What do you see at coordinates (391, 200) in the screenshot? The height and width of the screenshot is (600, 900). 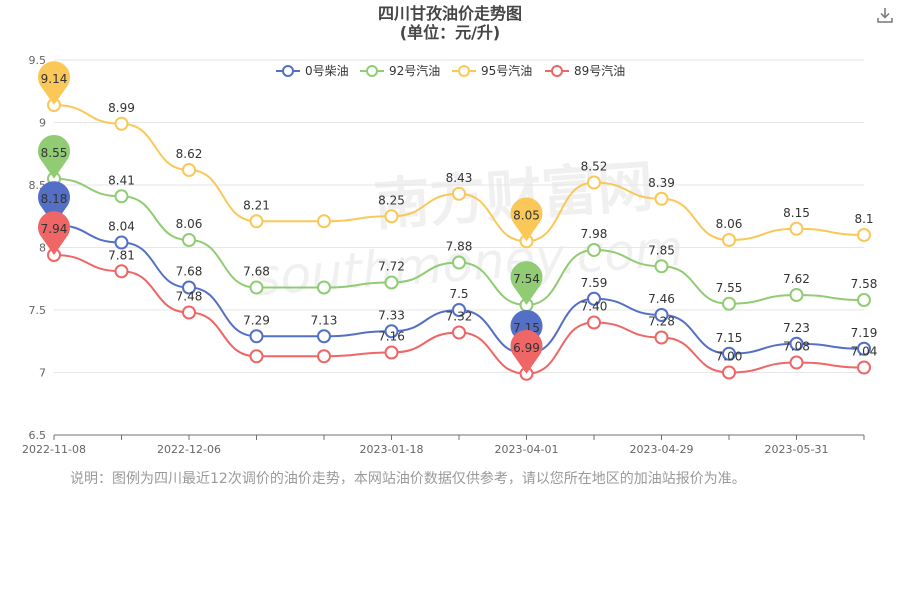 I see `data-label: 8.25` at bounding box center [391, 200].